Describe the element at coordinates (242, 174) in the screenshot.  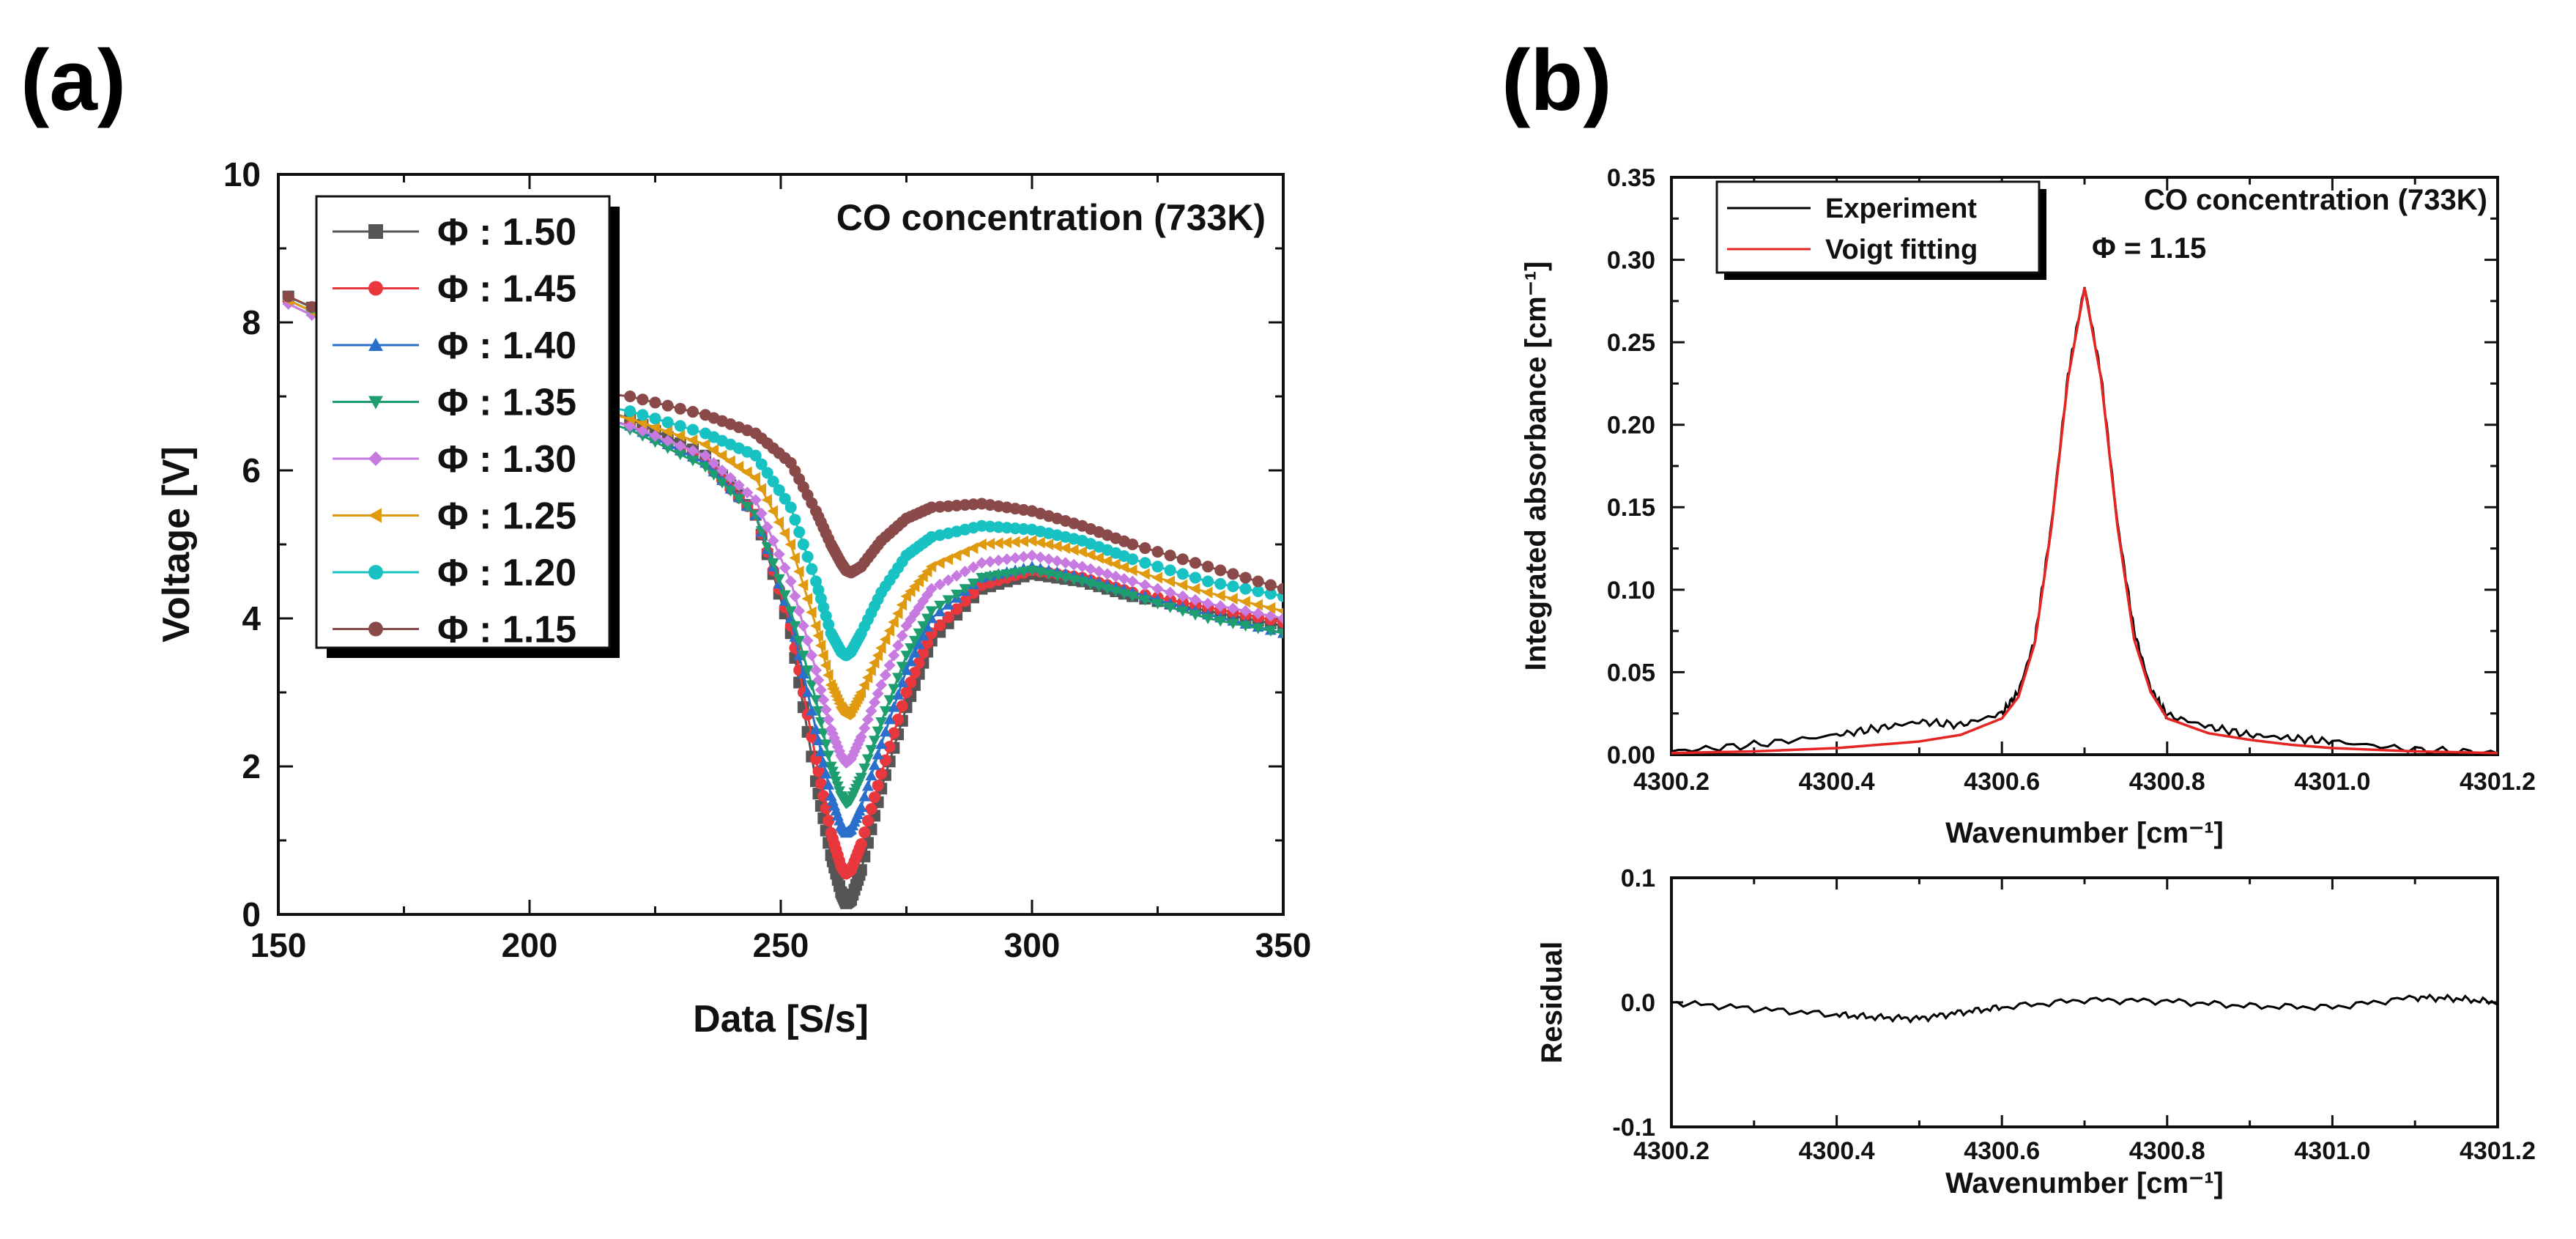
I see `y-tick-label: 10` at that location.